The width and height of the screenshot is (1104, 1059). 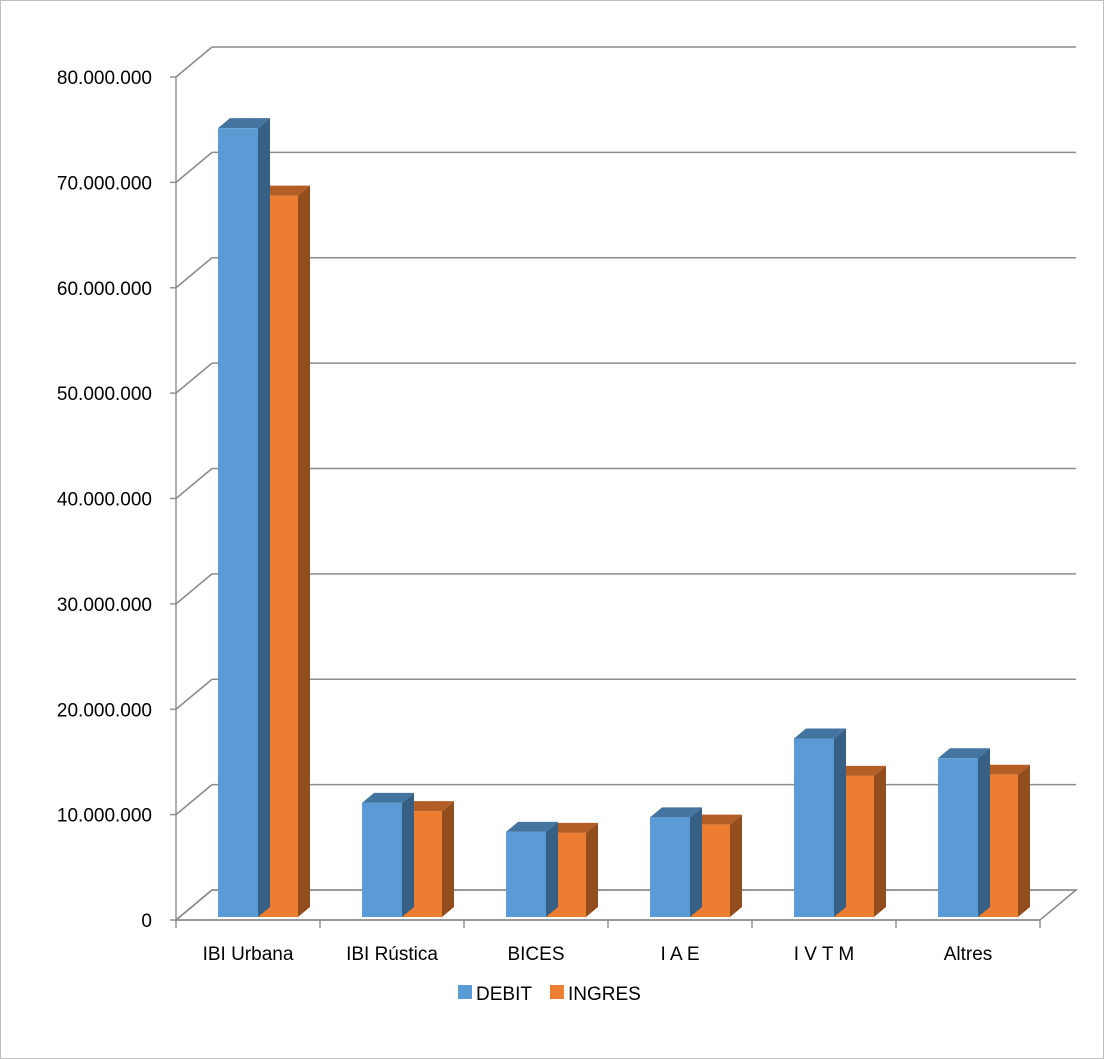 What do you see at coordinates (146, 921) in the screenshot?
I see `y-tick-label: 0` at bounding box center [146, 921].